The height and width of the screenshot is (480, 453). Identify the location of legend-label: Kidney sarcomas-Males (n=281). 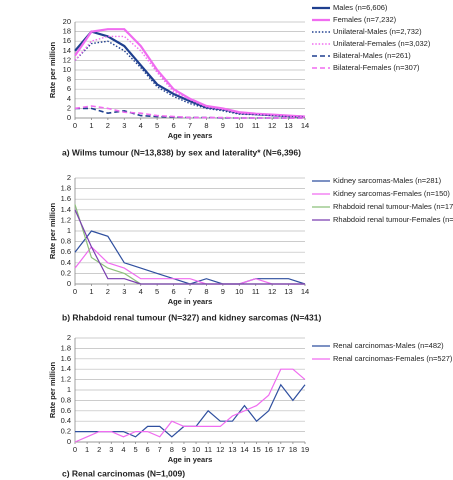
(387, 180).